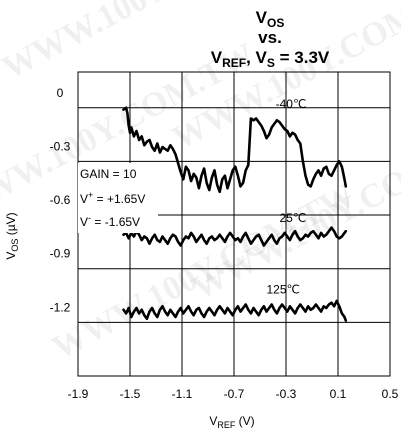 Image resolution: width=401 pixels, height=436 pixels. I want to click on x-tick-label: 0.1, so click(338, 394).